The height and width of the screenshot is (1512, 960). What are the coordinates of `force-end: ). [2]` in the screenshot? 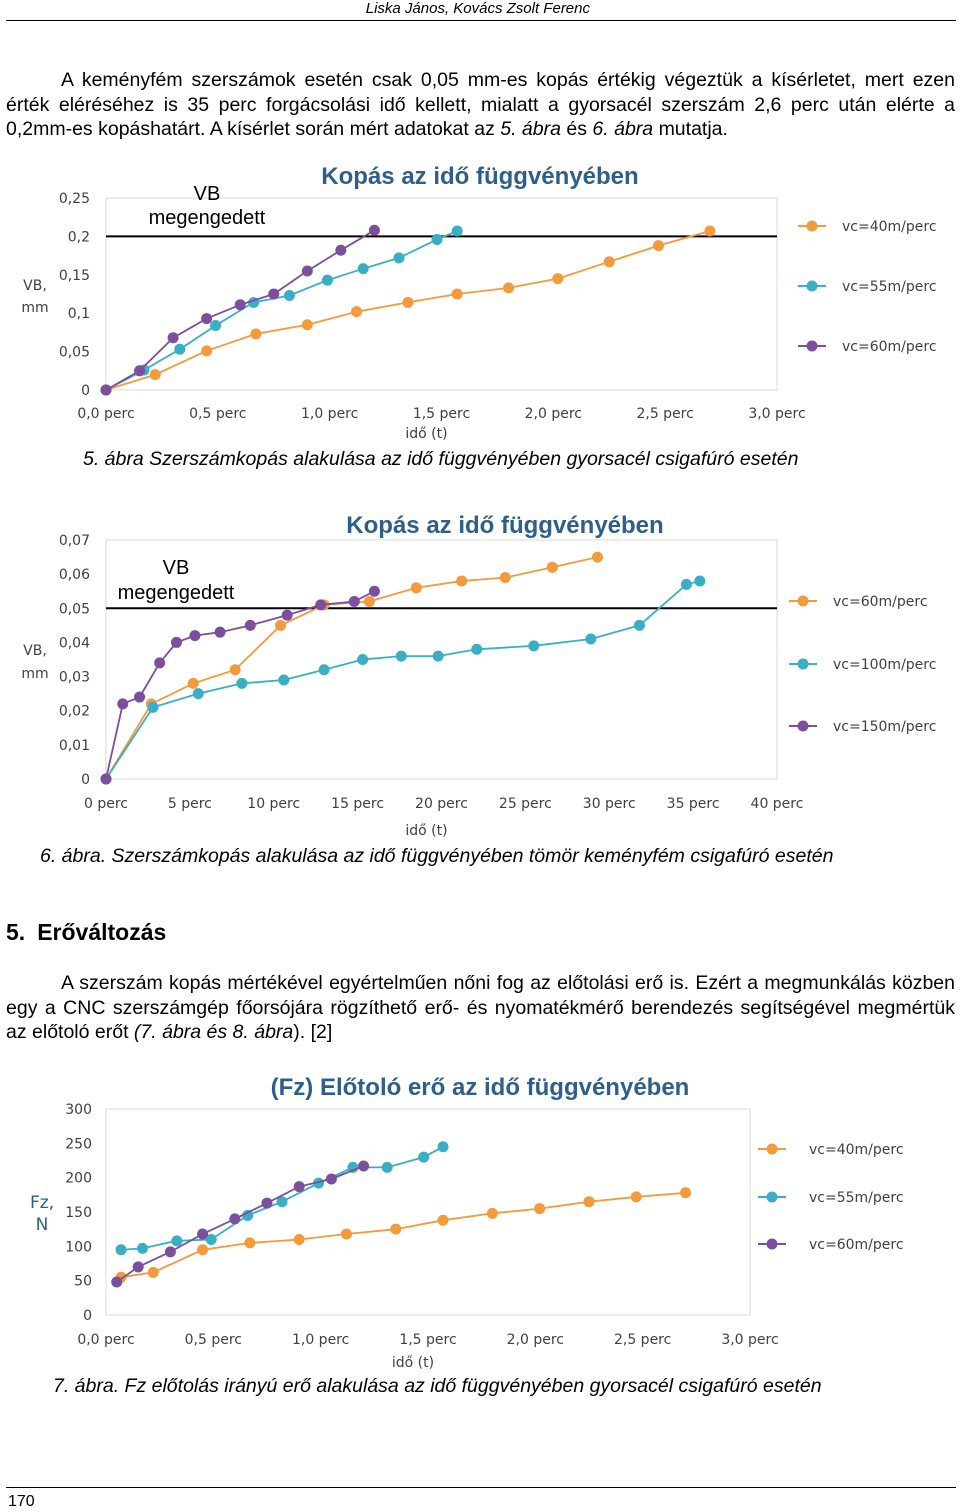 It's located at (313, 1032).